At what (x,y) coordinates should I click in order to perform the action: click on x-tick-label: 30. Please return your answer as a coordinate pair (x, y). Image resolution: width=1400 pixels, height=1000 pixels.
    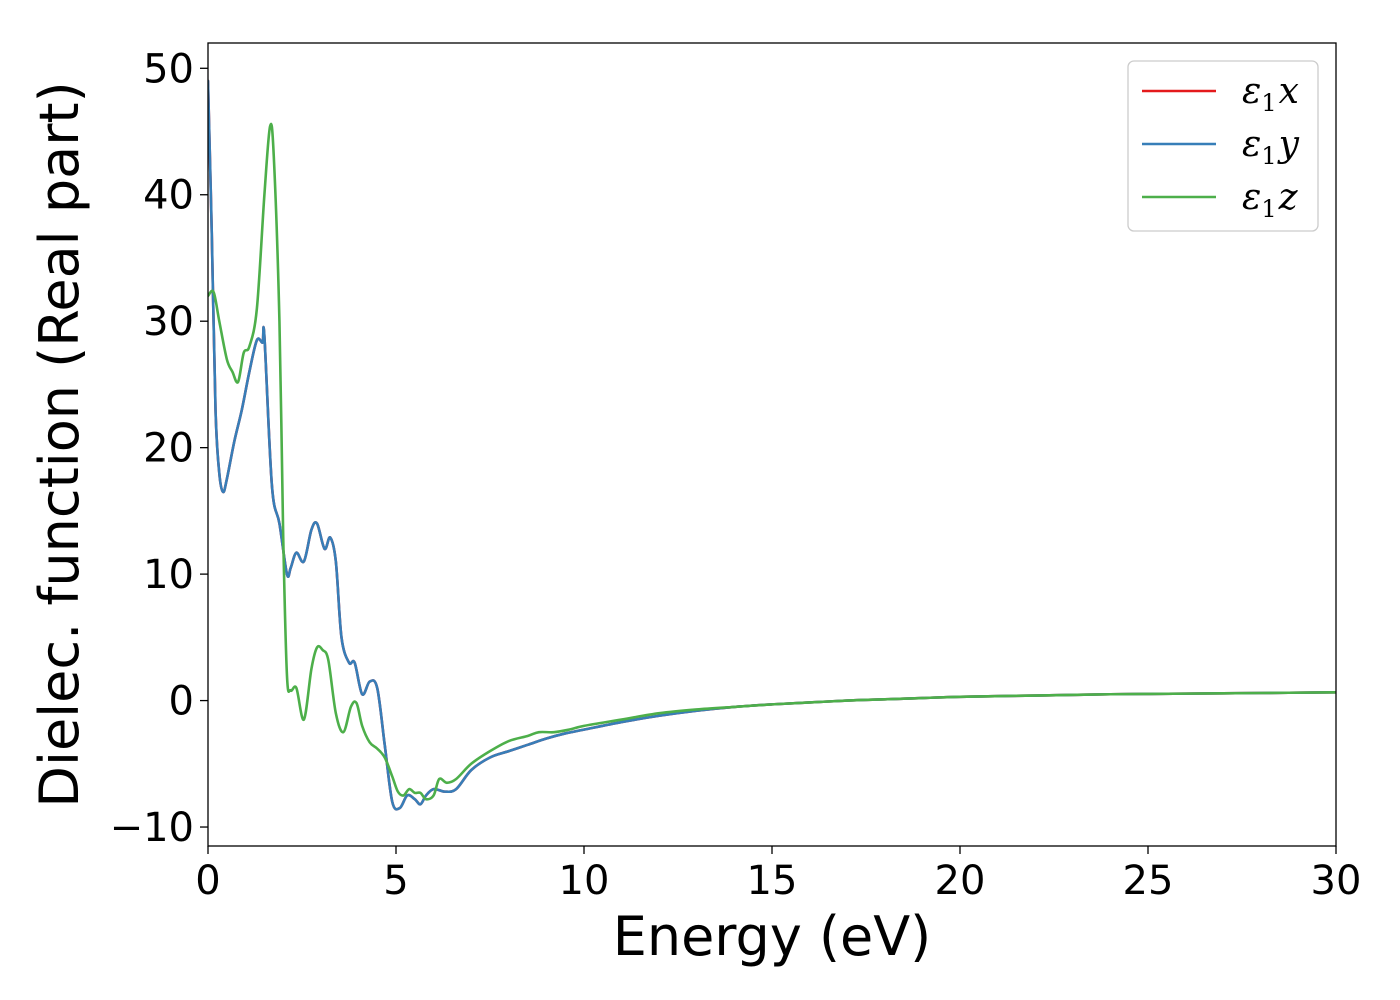
    Looking at the image, I should click on (1336, 881).